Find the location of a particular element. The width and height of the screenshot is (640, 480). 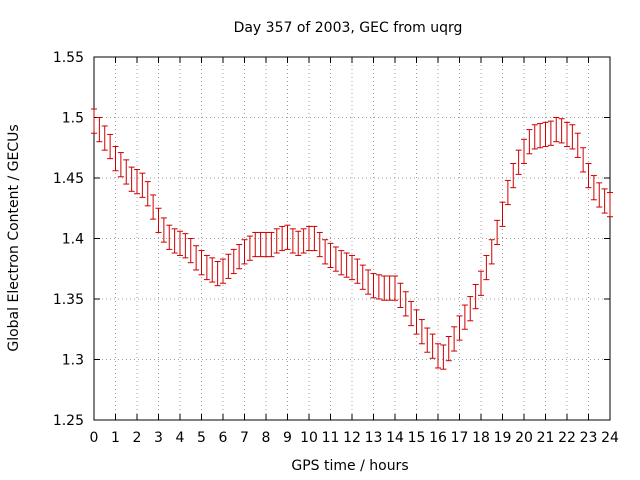

chart-title: Day 357 of 2003, GEC from uqrg is located at coordinates (348, 28).